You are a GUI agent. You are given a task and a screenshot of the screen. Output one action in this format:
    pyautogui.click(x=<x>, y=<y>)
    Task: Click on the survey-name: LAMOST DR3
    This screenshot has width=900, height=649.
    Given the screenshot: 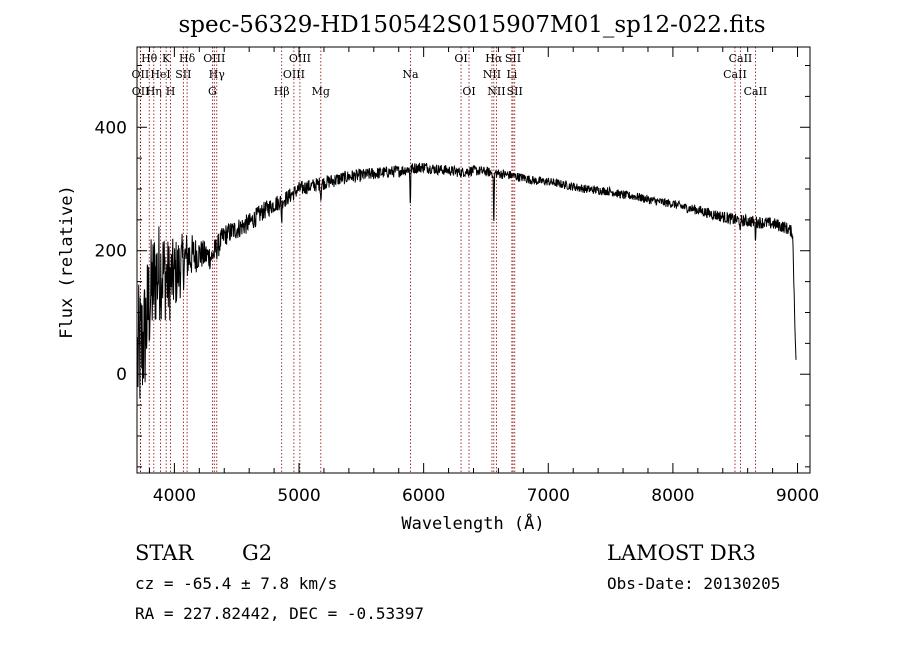 What is the action you would take?
    pyautogui.click(x=681, y=553)
    